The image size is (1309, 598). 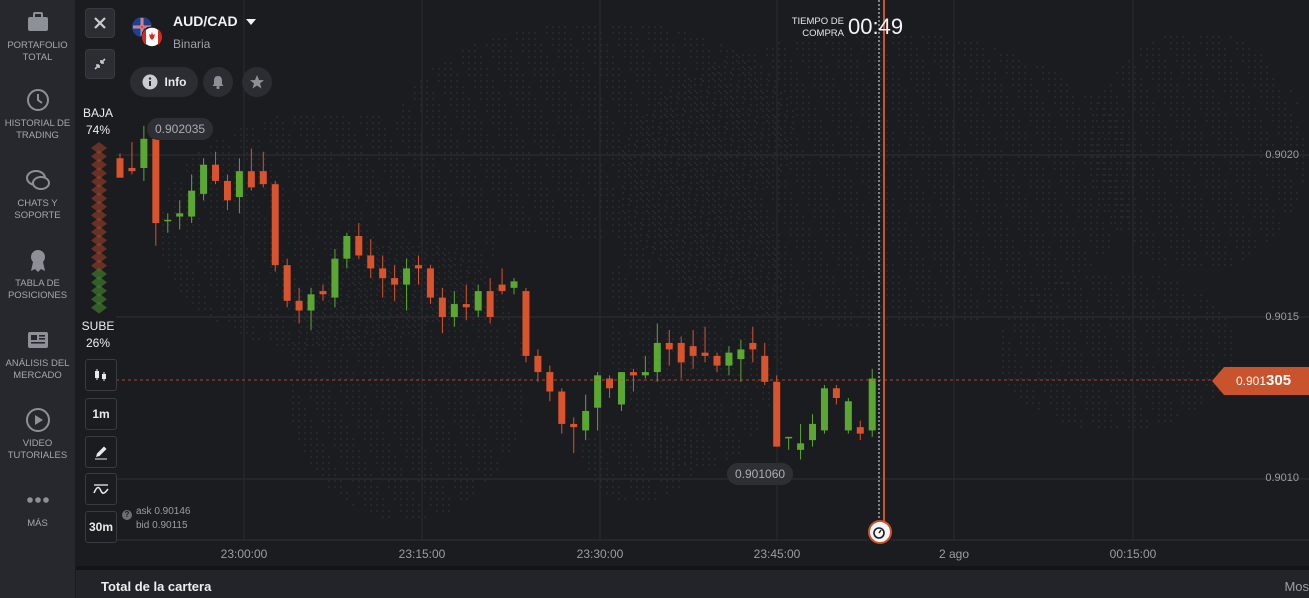 I want to click on bid-label: bid, so click(x=143, y=525).